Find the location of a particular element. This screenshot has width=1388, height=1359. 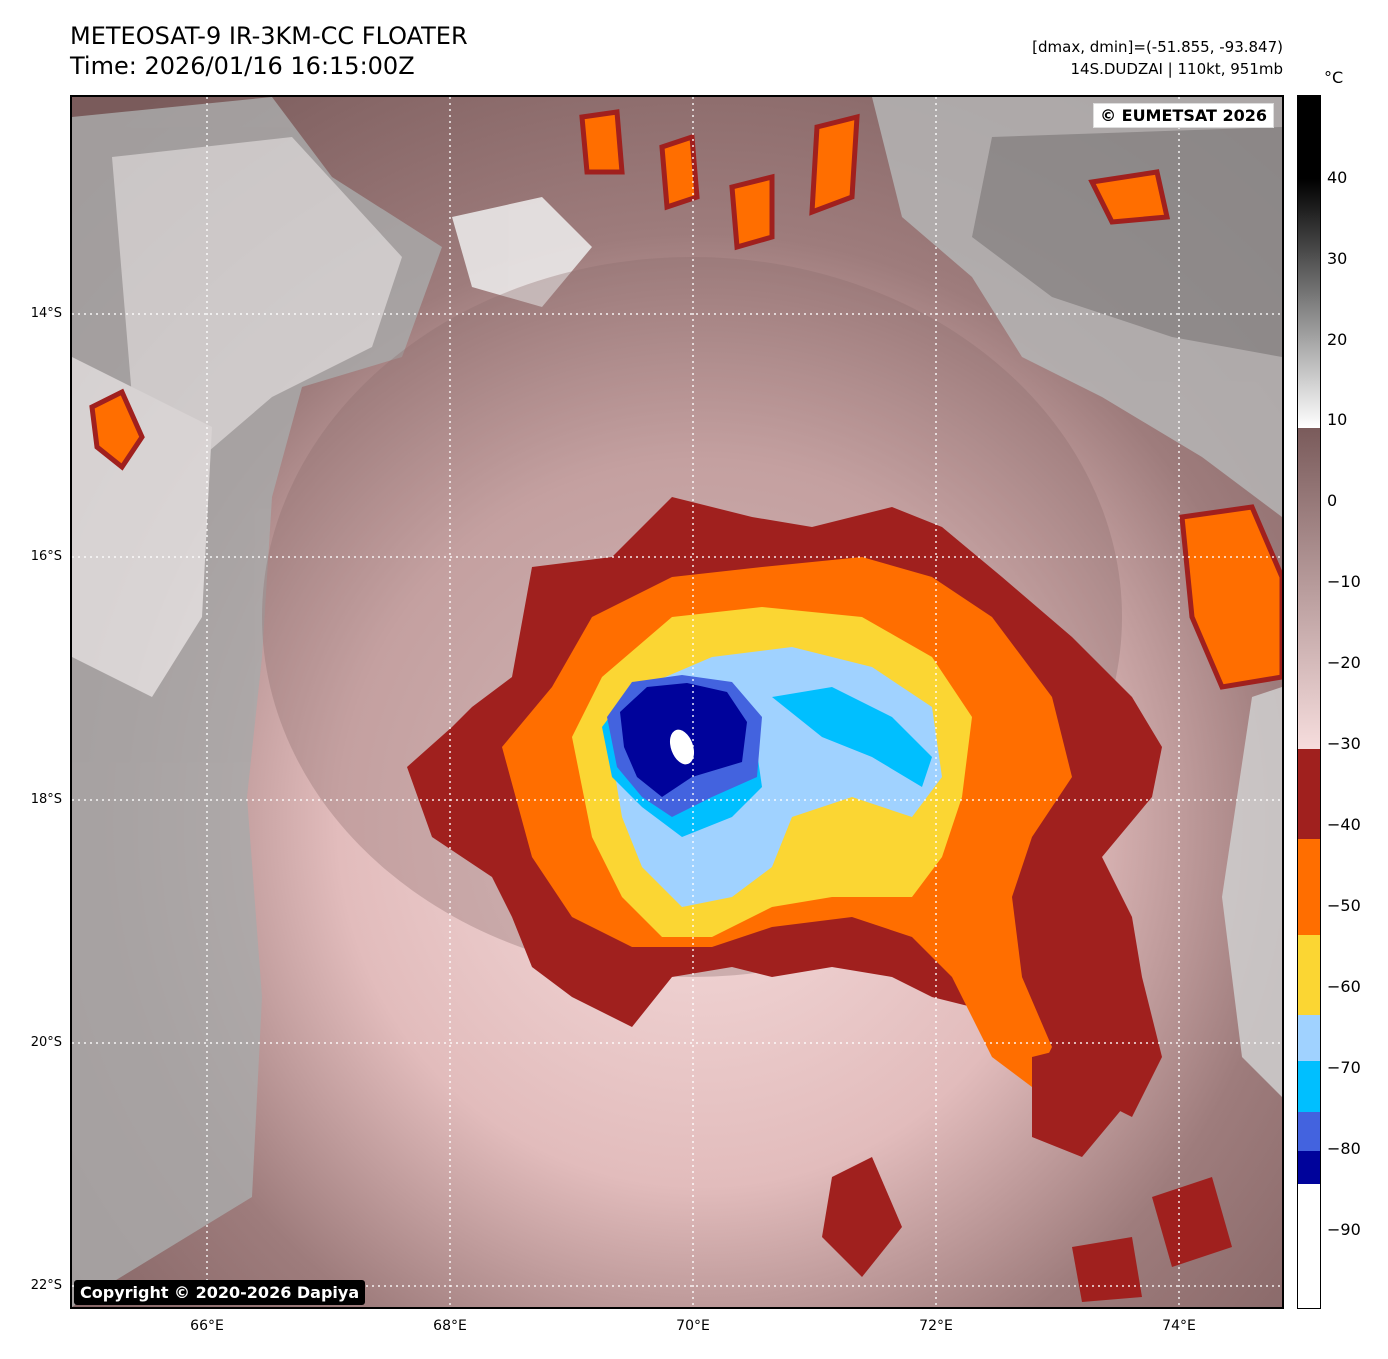

colorbar-tick: −50 is located at coordinates (1344, 905).